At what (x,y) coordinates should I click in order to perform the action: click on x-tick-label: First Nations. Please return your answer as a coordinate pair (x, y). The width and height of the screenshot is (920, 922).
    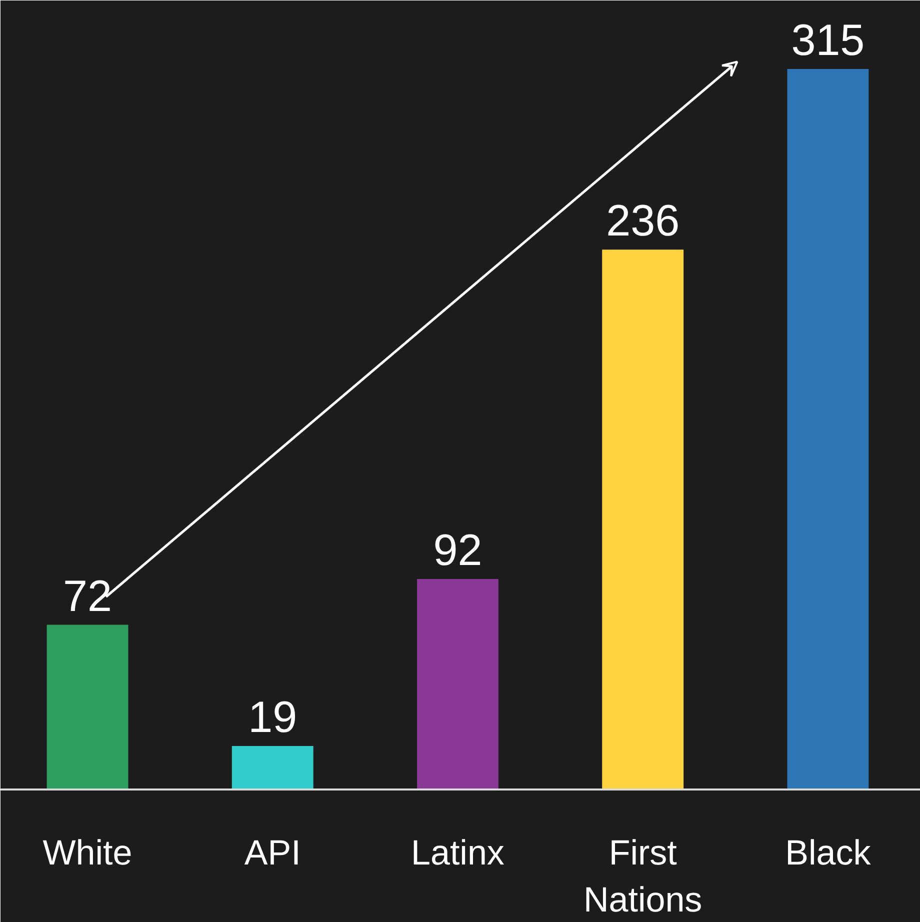
    Looking at the image, I should click on (643, 877).